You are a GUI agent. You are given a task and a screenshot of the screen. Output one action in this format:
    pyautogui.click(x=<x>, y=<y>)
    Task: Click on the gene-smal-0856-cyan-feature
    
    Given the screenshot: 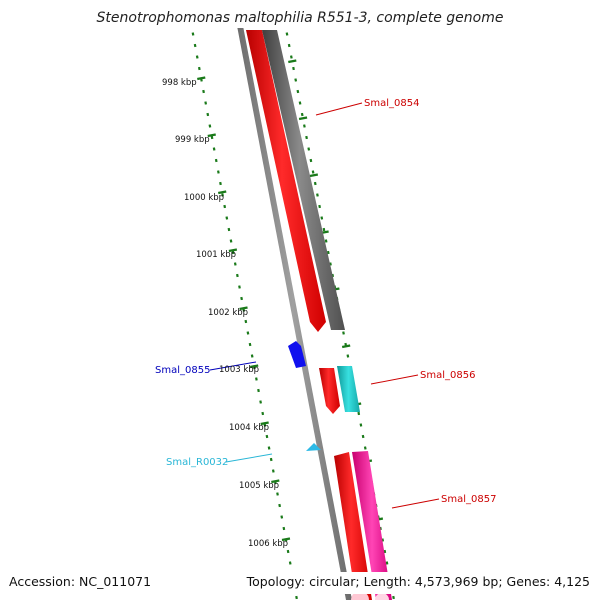 What is the action you would take?
    pyautogui.click(x=348, y=389)
    